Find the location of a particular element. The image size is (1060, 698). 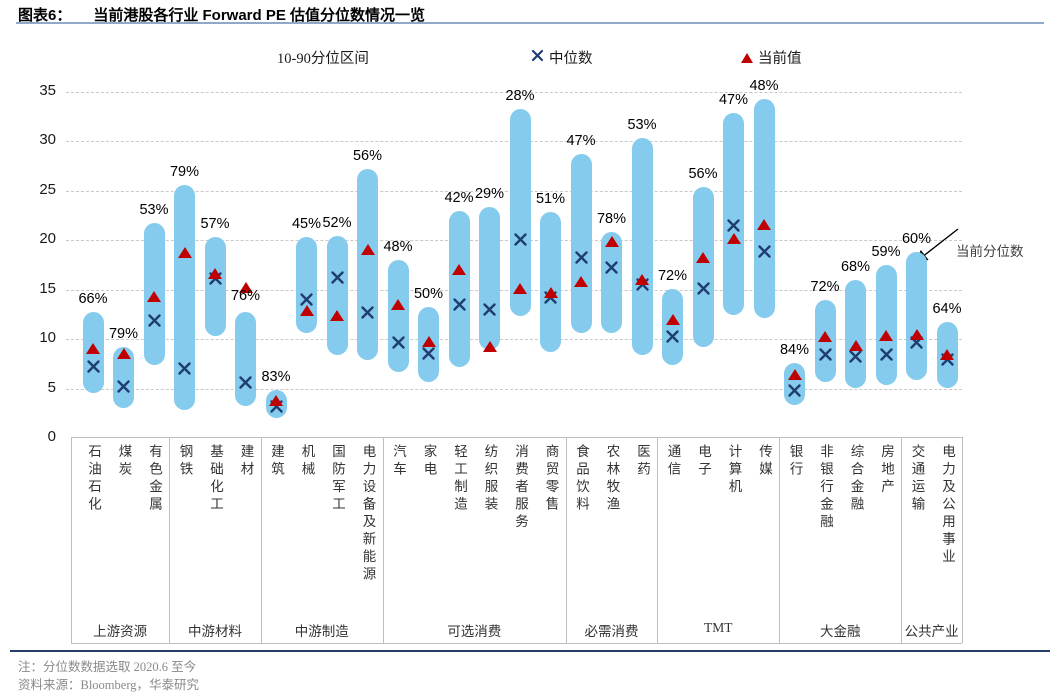

percentile-label: 48% is located at coordinates (398, 246).